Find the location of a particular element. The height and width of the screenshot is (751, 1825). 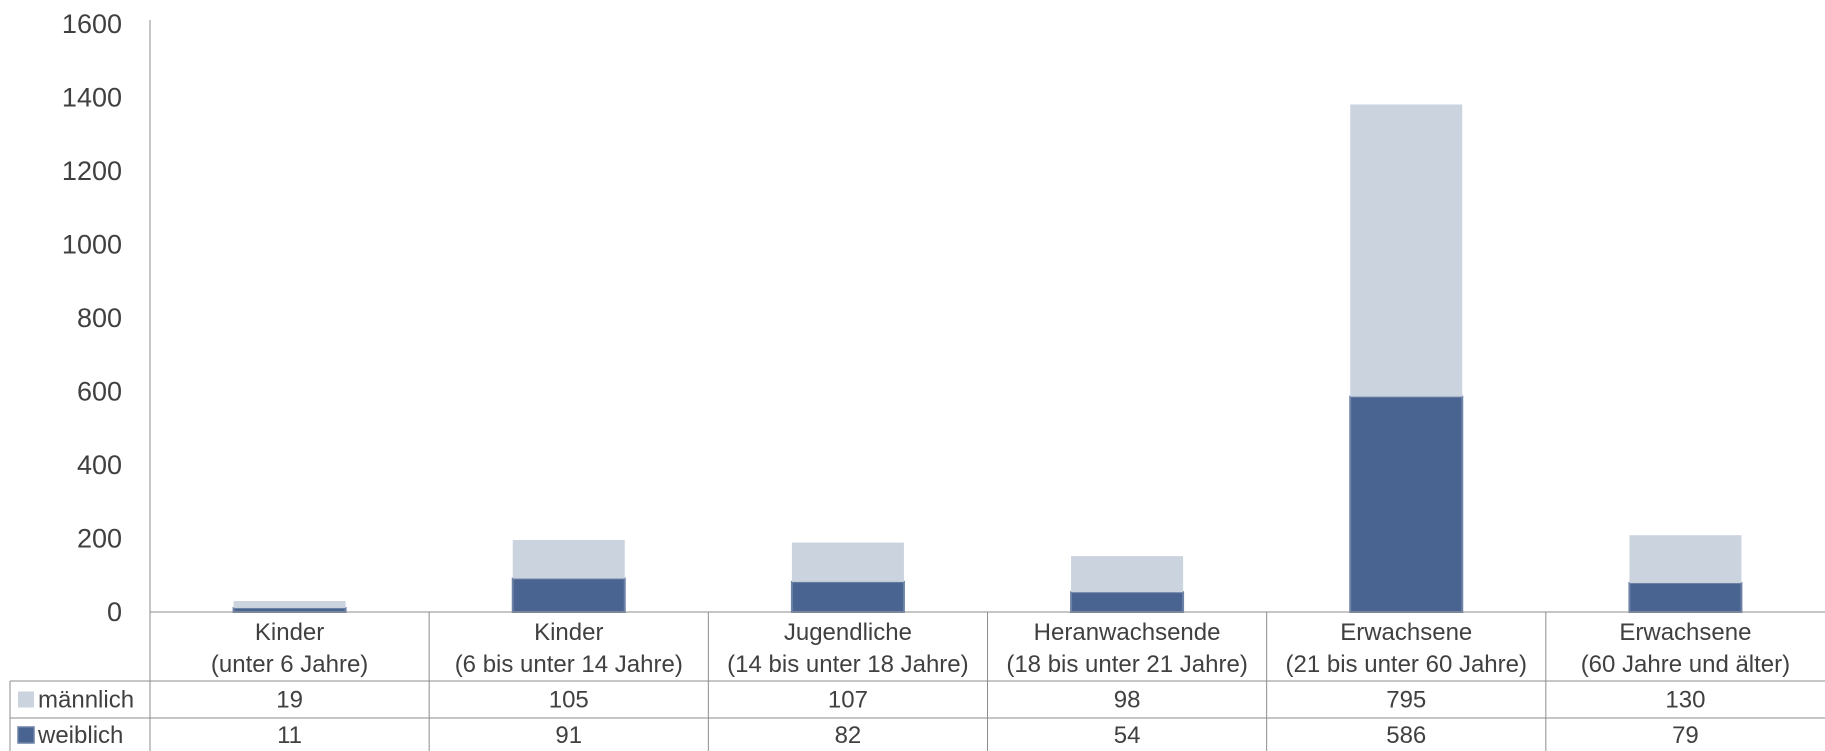

bar-männlich-4 is located at coordinates (1406, 250).